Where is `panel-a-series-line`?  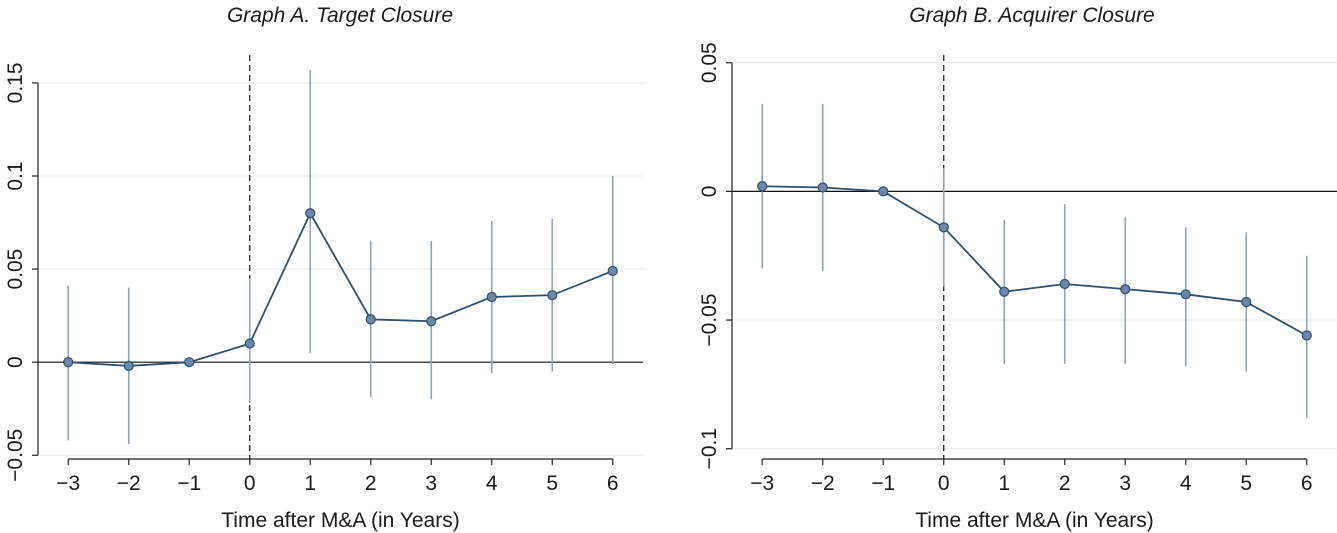 panel-a-series-line is located at coordinates (341, 289).